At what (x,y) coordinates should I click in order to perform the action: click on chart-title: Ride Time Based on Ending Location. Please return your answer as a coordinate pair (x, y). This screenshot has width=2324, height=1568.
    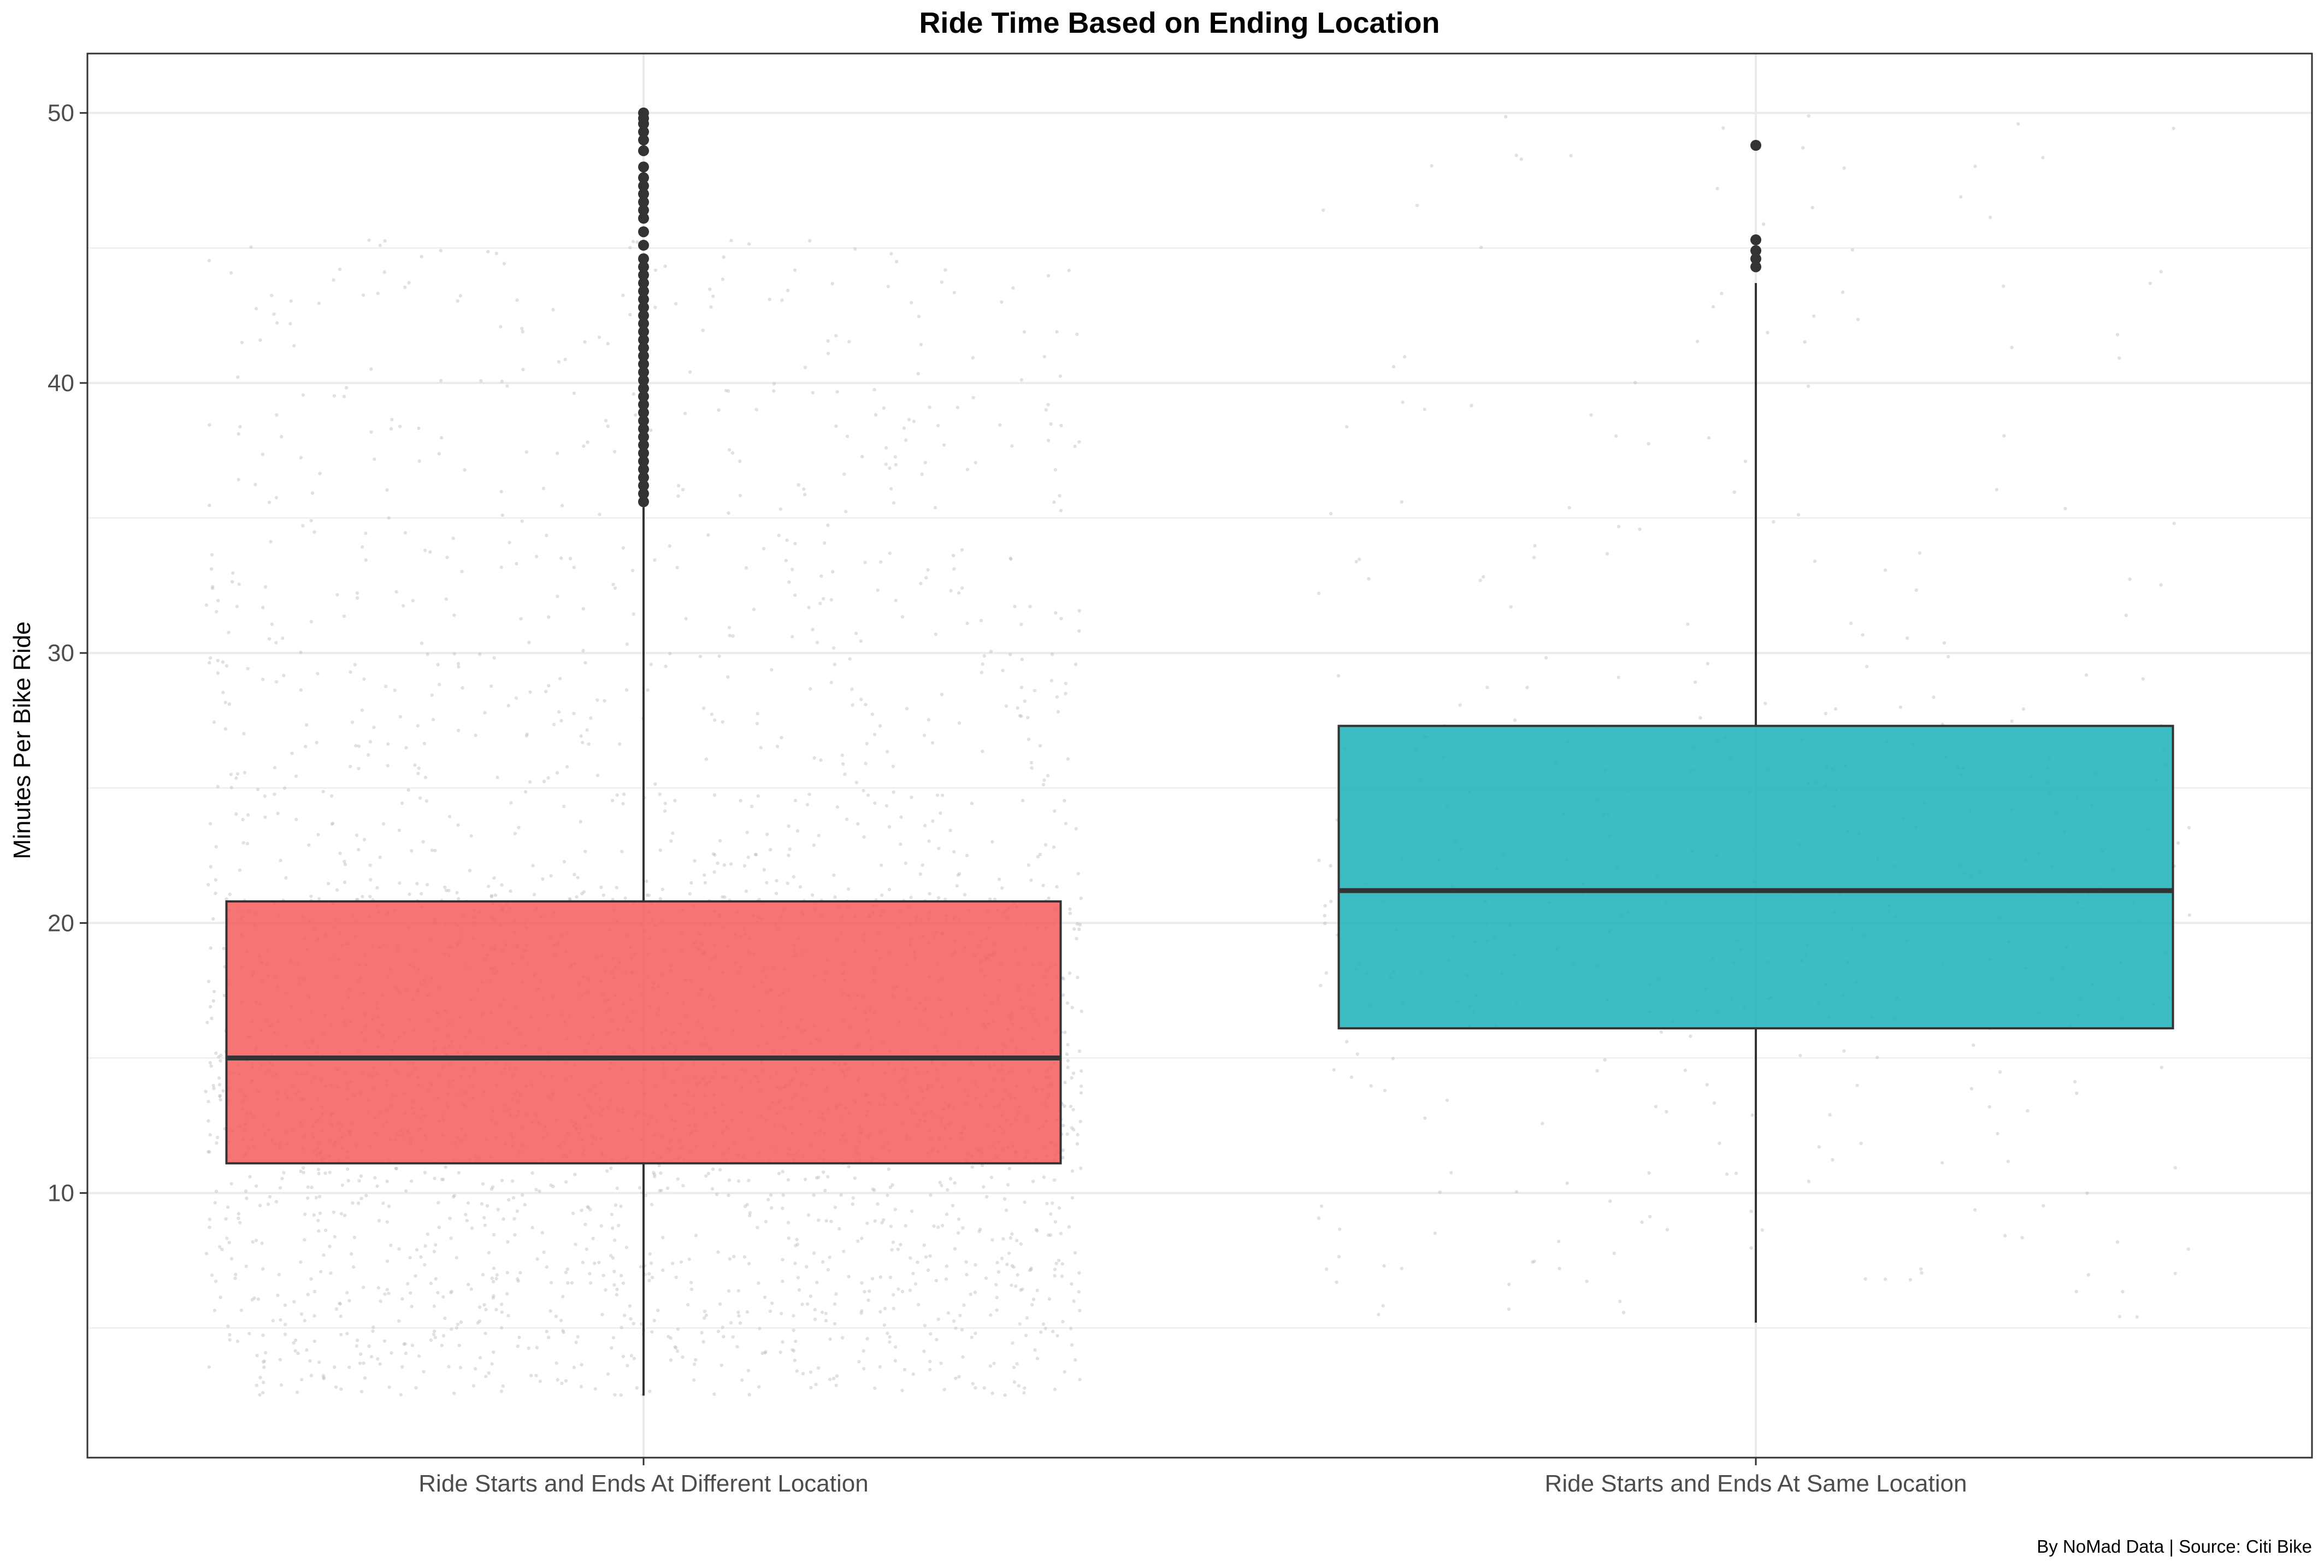
    Looking at the image, I should click on (1179, 23).